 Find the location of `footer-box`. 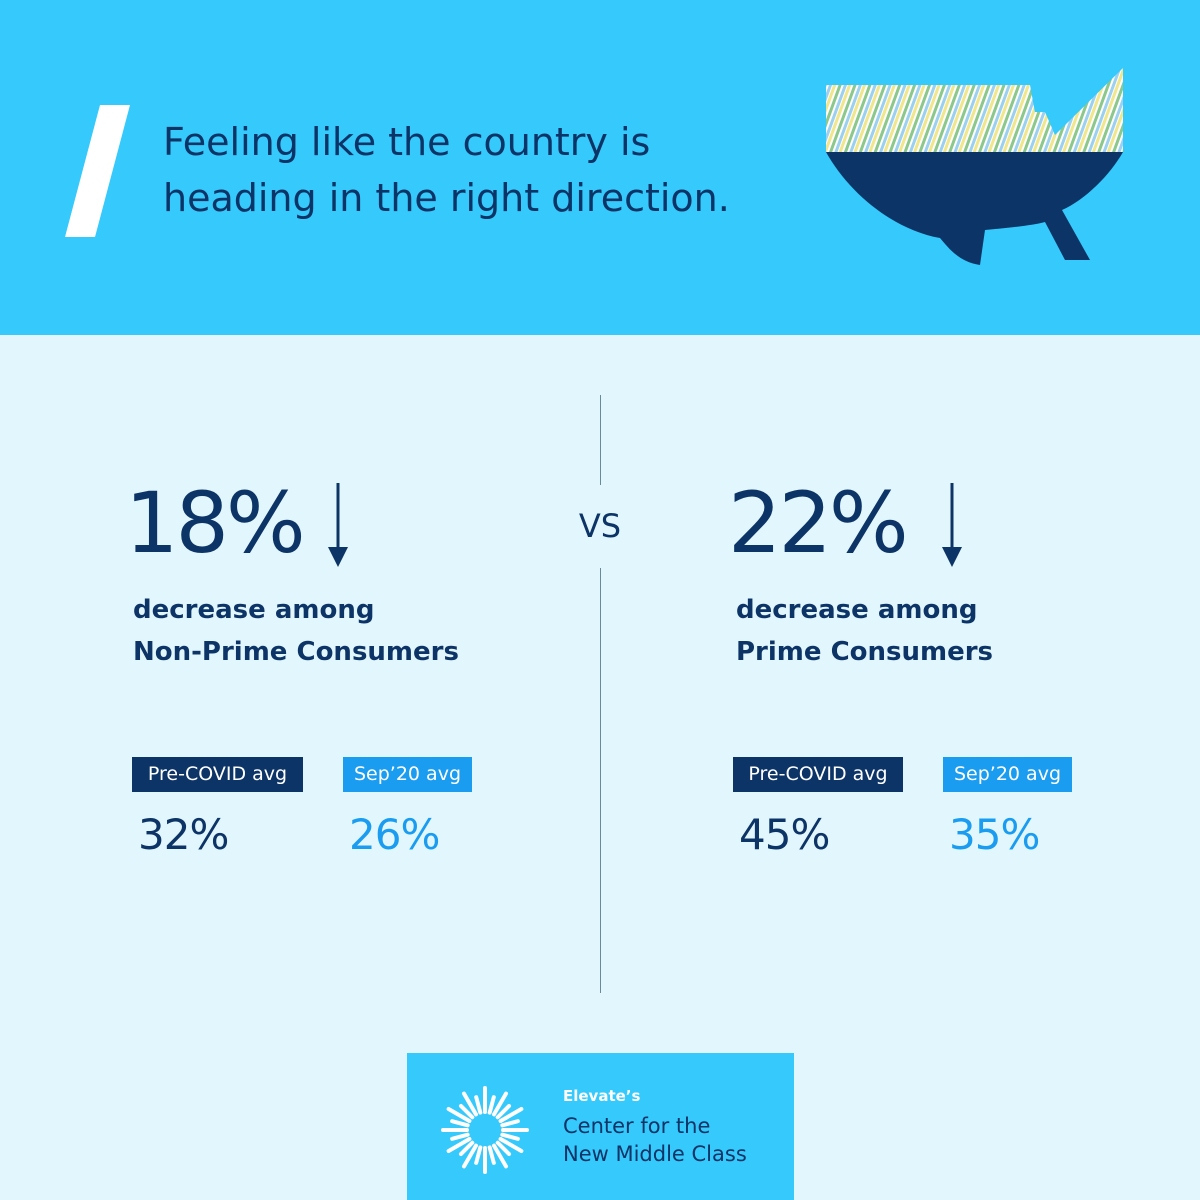

footer-box is located at coordinates (600, 1126).